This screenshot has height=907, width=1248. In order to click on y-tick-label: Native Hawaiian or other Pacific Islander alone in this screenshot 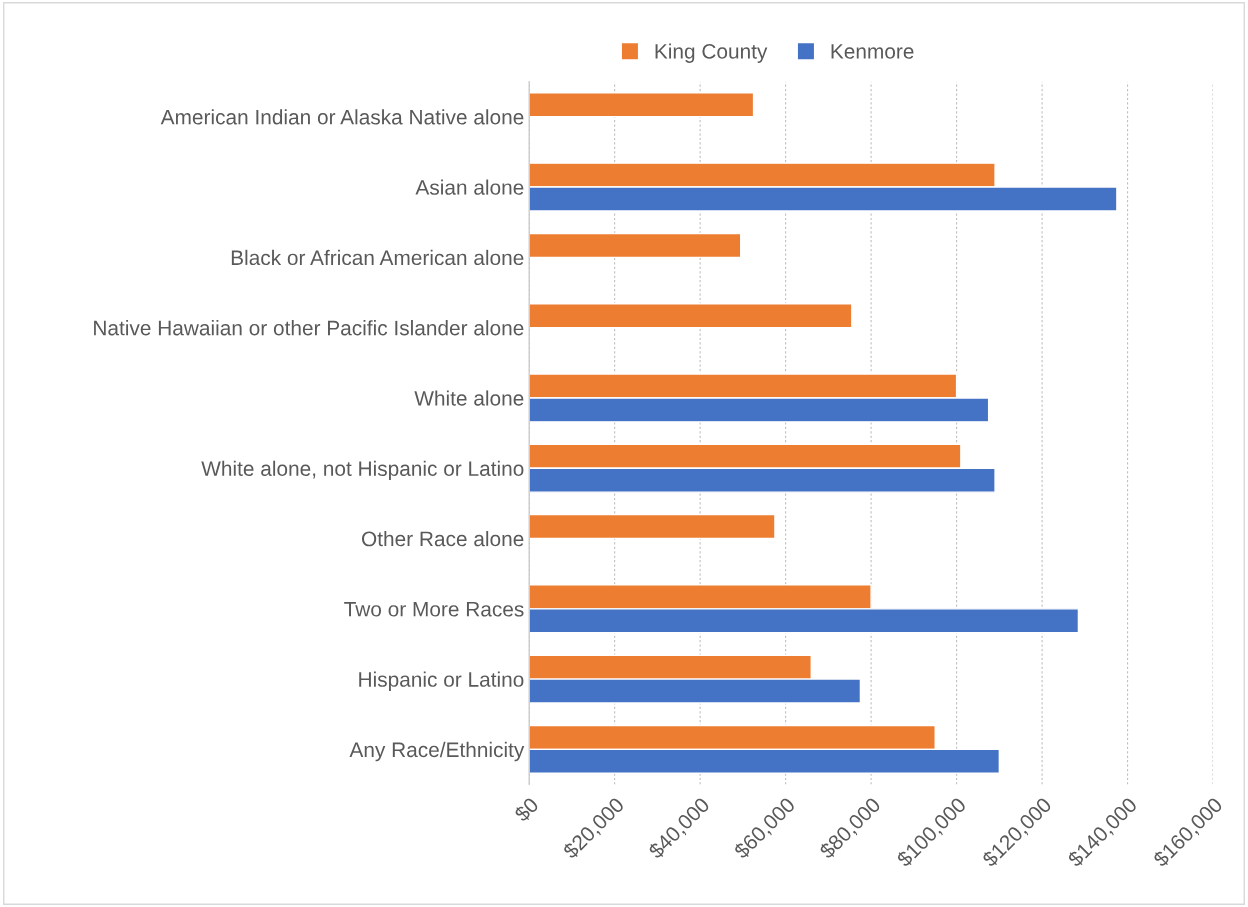, I will do `click(309, 328)`.